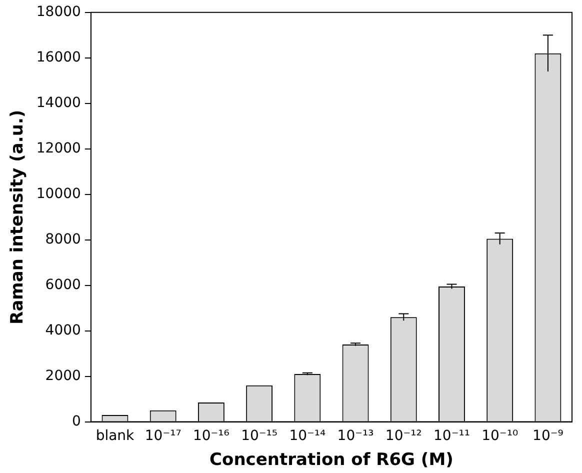 The image size is (582, 473). Describe the element at coordinates (211, 436) in the screenshot. I see `x-tick-label: 10⁻¹⁶` at that location.